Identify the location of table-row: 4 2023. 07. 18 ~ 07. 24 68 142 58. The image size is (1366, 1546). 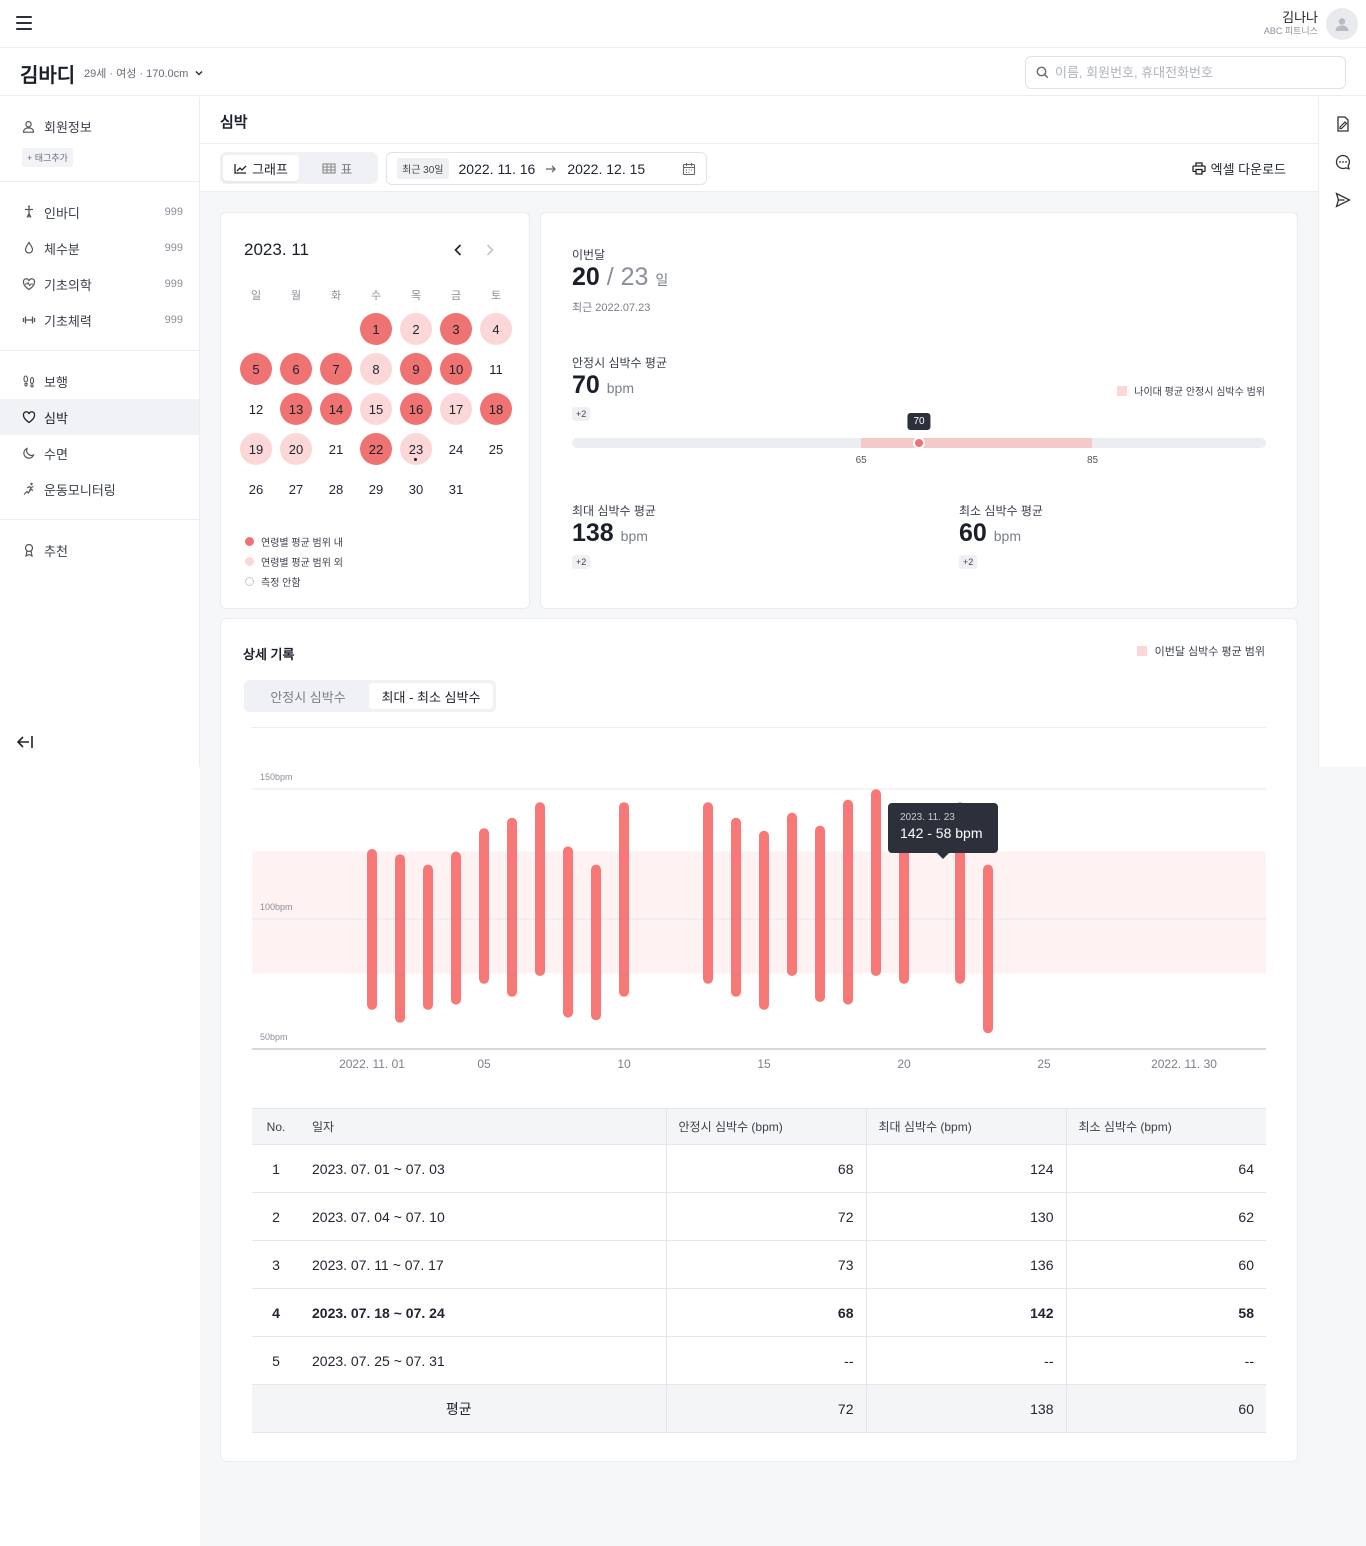
(759, 1312).